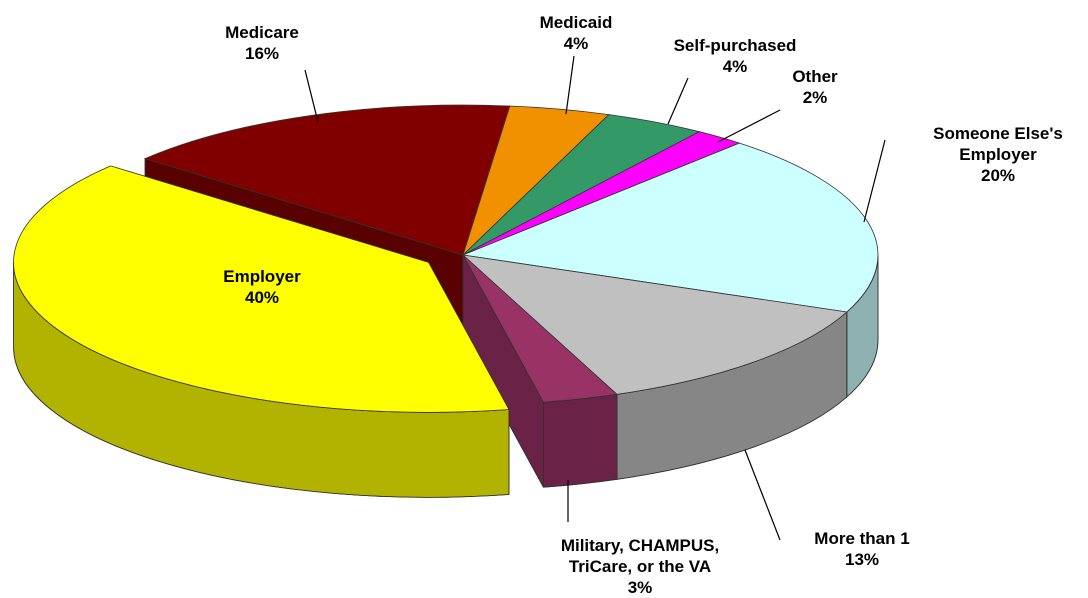 The height and width of the screenshot is (598, 1088). What do you see at coordinates (262, 32) in the screenshot?
I see `category-label: Medicare` at bounding box center [262, 32].